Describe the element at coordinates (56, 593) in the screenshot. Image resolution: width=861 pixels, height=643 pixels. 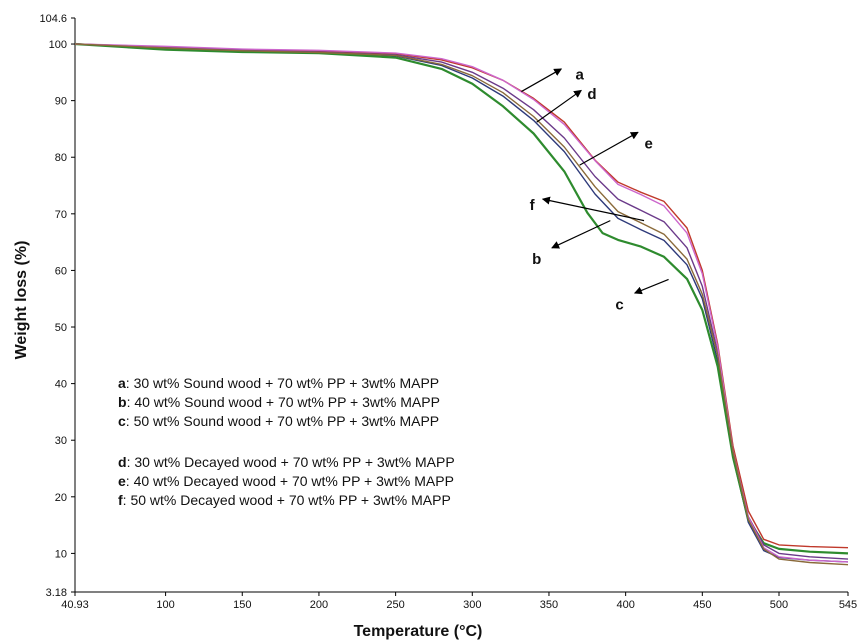
I see `y-tick-label: 3.18` at that location.